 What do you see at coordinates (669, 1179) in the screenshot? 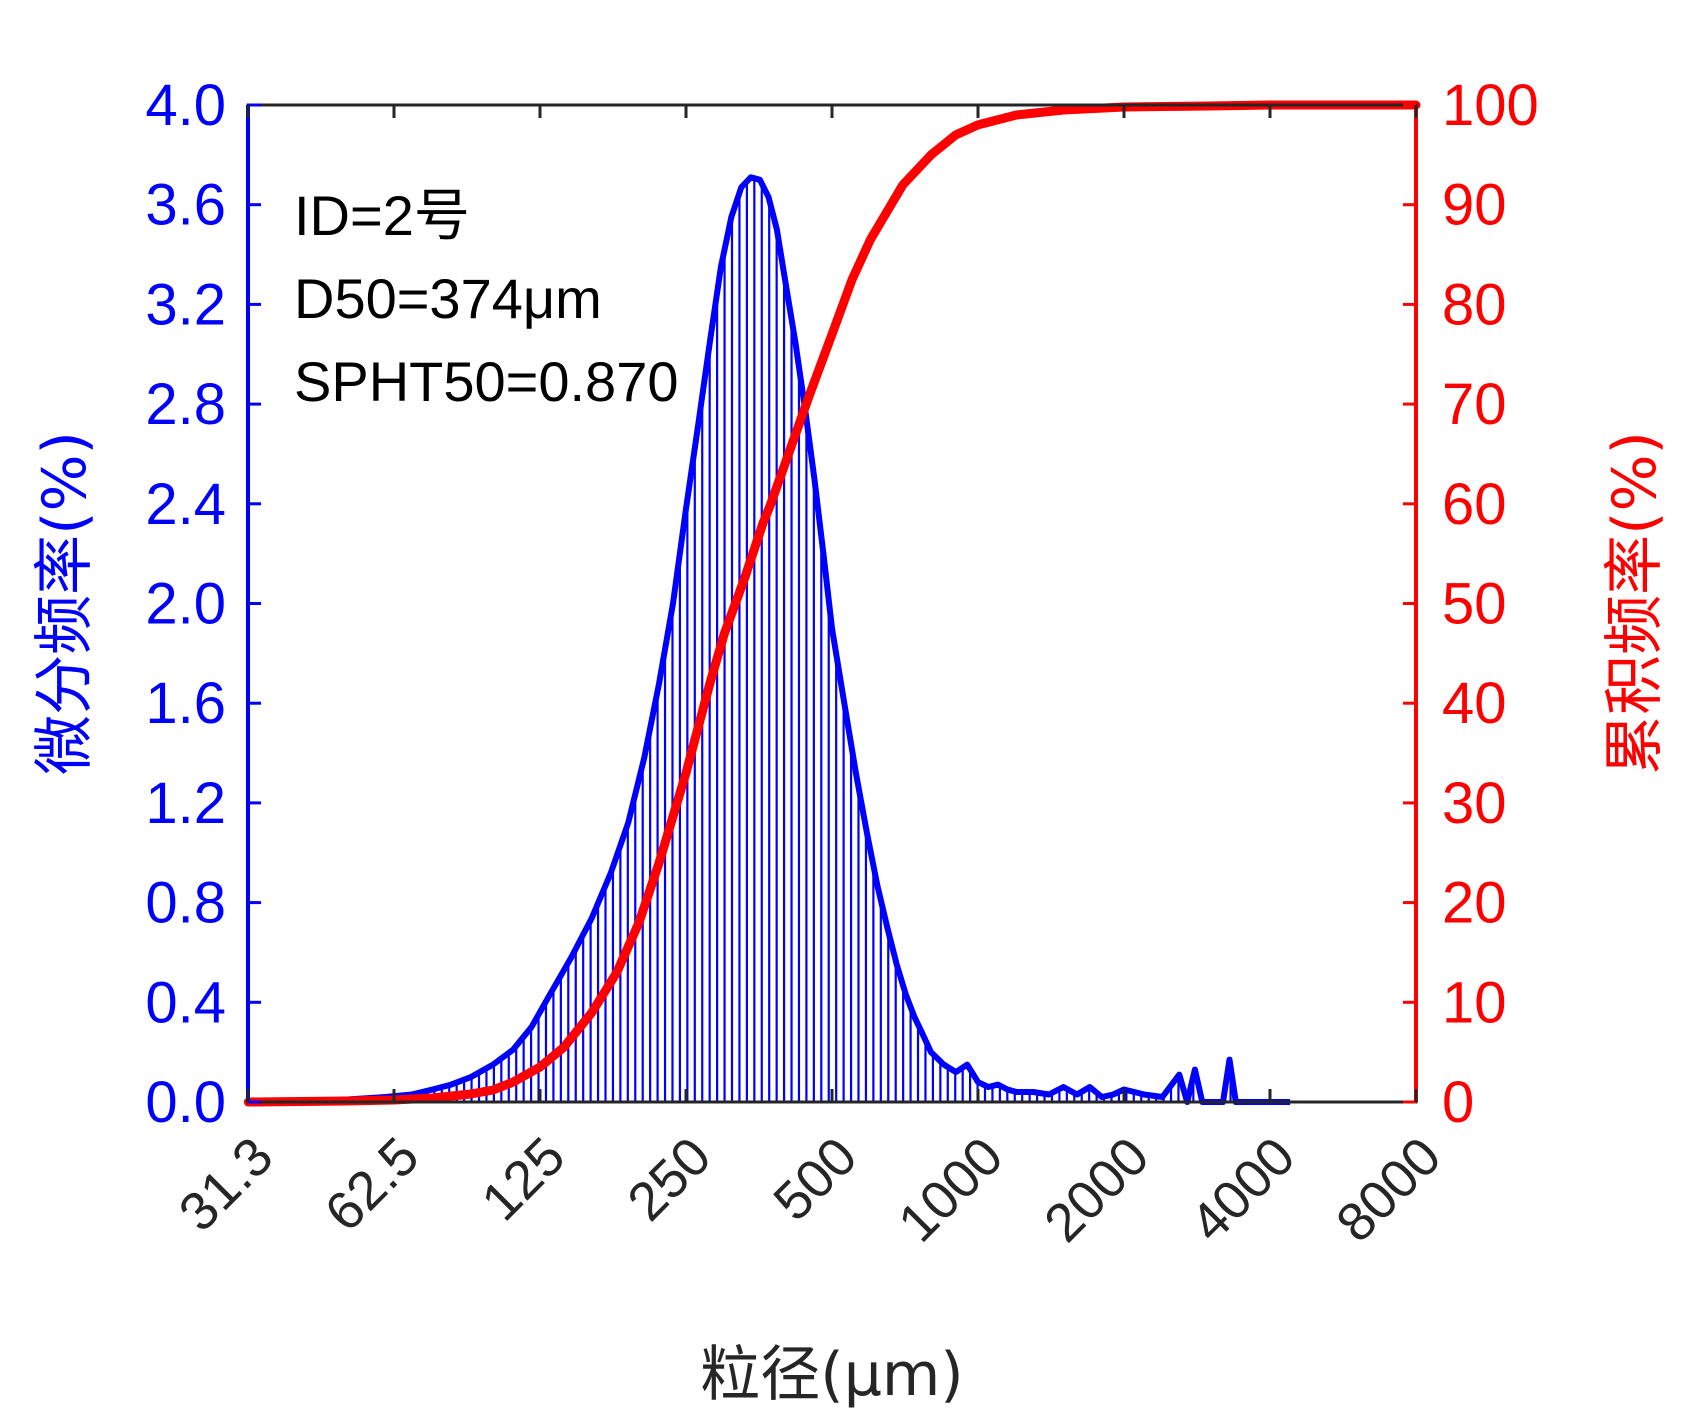
I see `x-tick-label: 250` at bounding box center [669, 1179].